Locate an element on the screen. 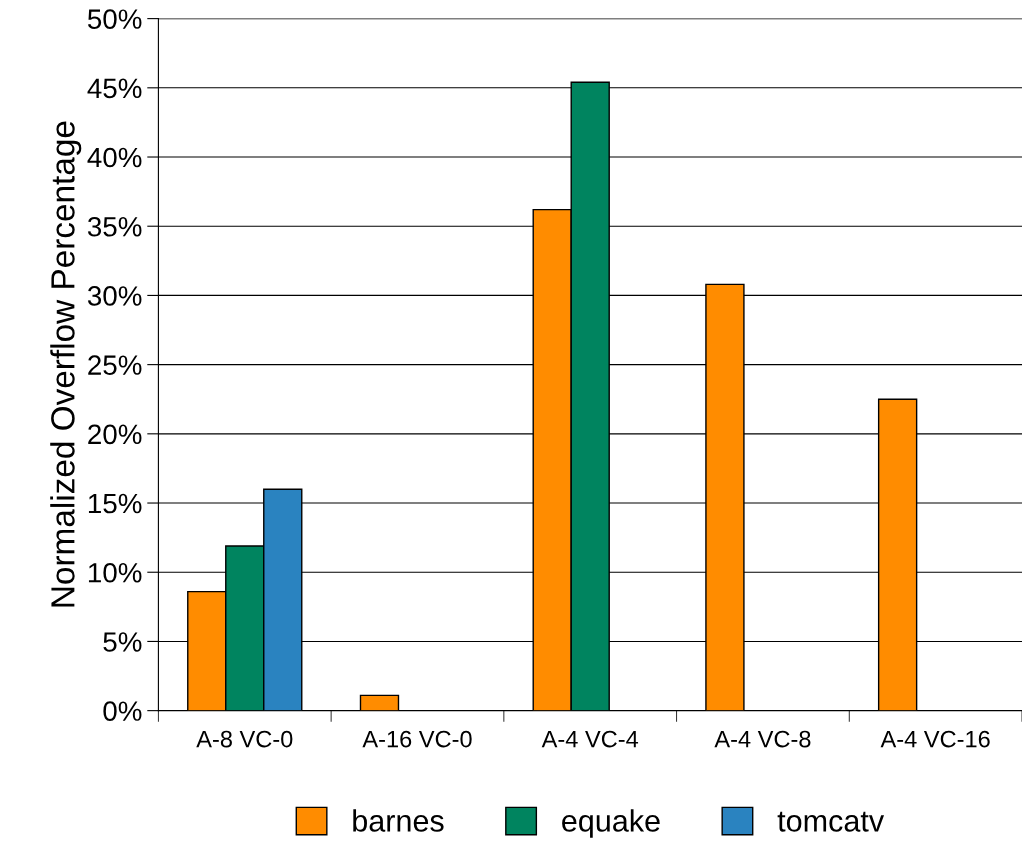 The width and height of the screenshot is (1022, 846). y-tick-label: 40% is located at coordinates (114, 157).